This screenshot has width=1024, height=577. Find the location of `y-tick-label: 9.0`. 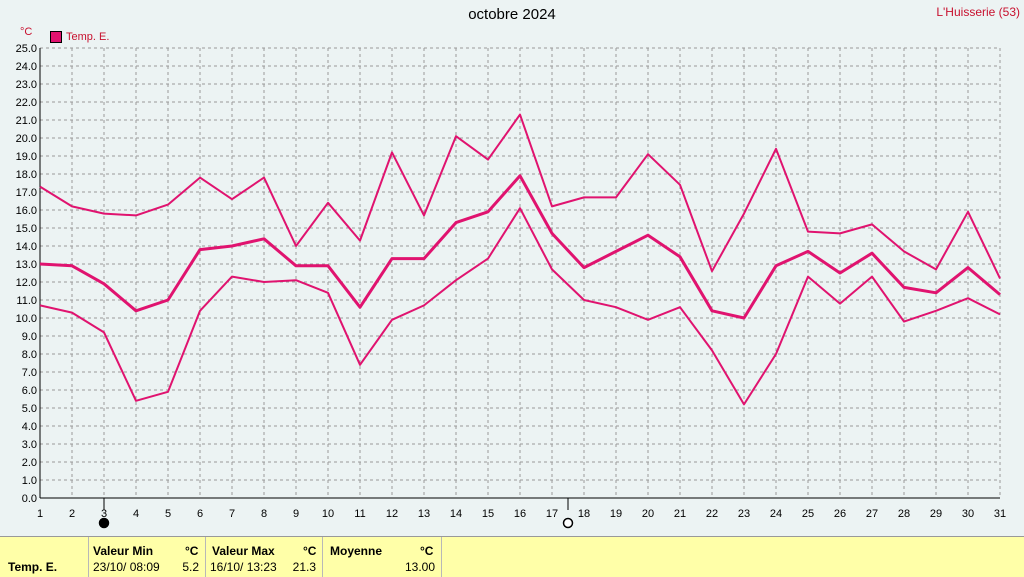

y-tick-label: 9.0 is located at coordinates (29, 337).